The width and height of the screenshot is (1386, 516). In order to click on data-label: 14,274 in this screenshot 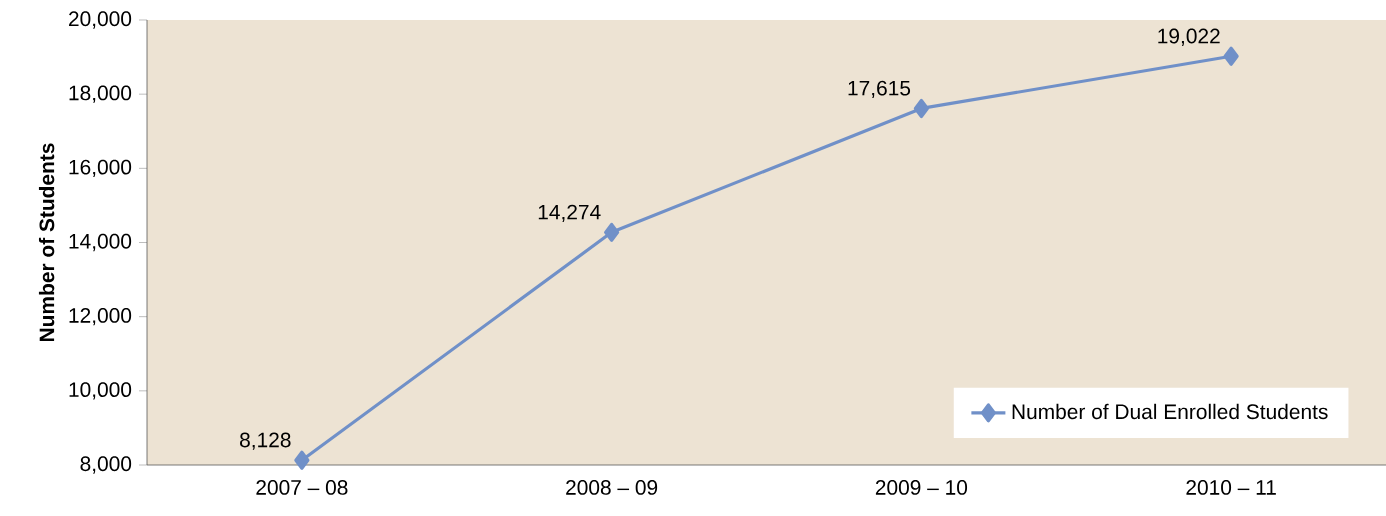, I will do `click(569, 213)`.